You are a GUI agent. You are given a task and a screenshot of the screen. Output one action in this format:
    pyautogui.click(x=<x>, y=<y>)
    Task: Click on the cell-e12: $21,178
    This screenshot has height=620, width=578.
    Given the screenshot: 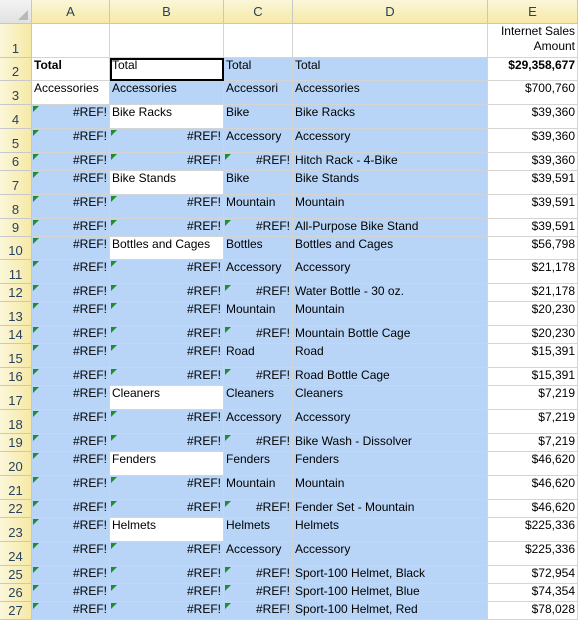 What is the action you would take?
    pyautogui.click(x=533, y=293)
    